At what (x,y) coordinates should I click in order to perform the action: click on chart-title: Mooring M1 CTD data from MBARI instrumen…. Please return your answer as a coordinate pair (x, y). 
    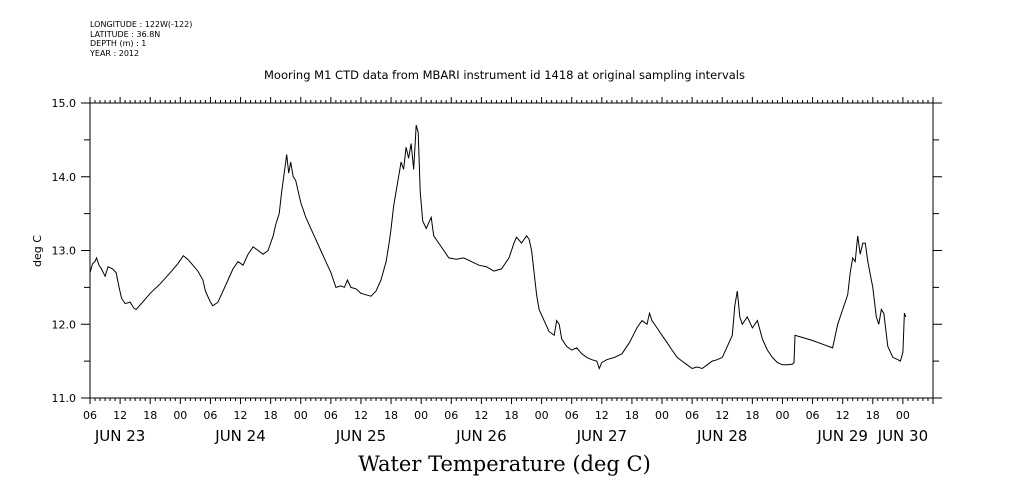
    Looking at the image, I should click on (504, 75).